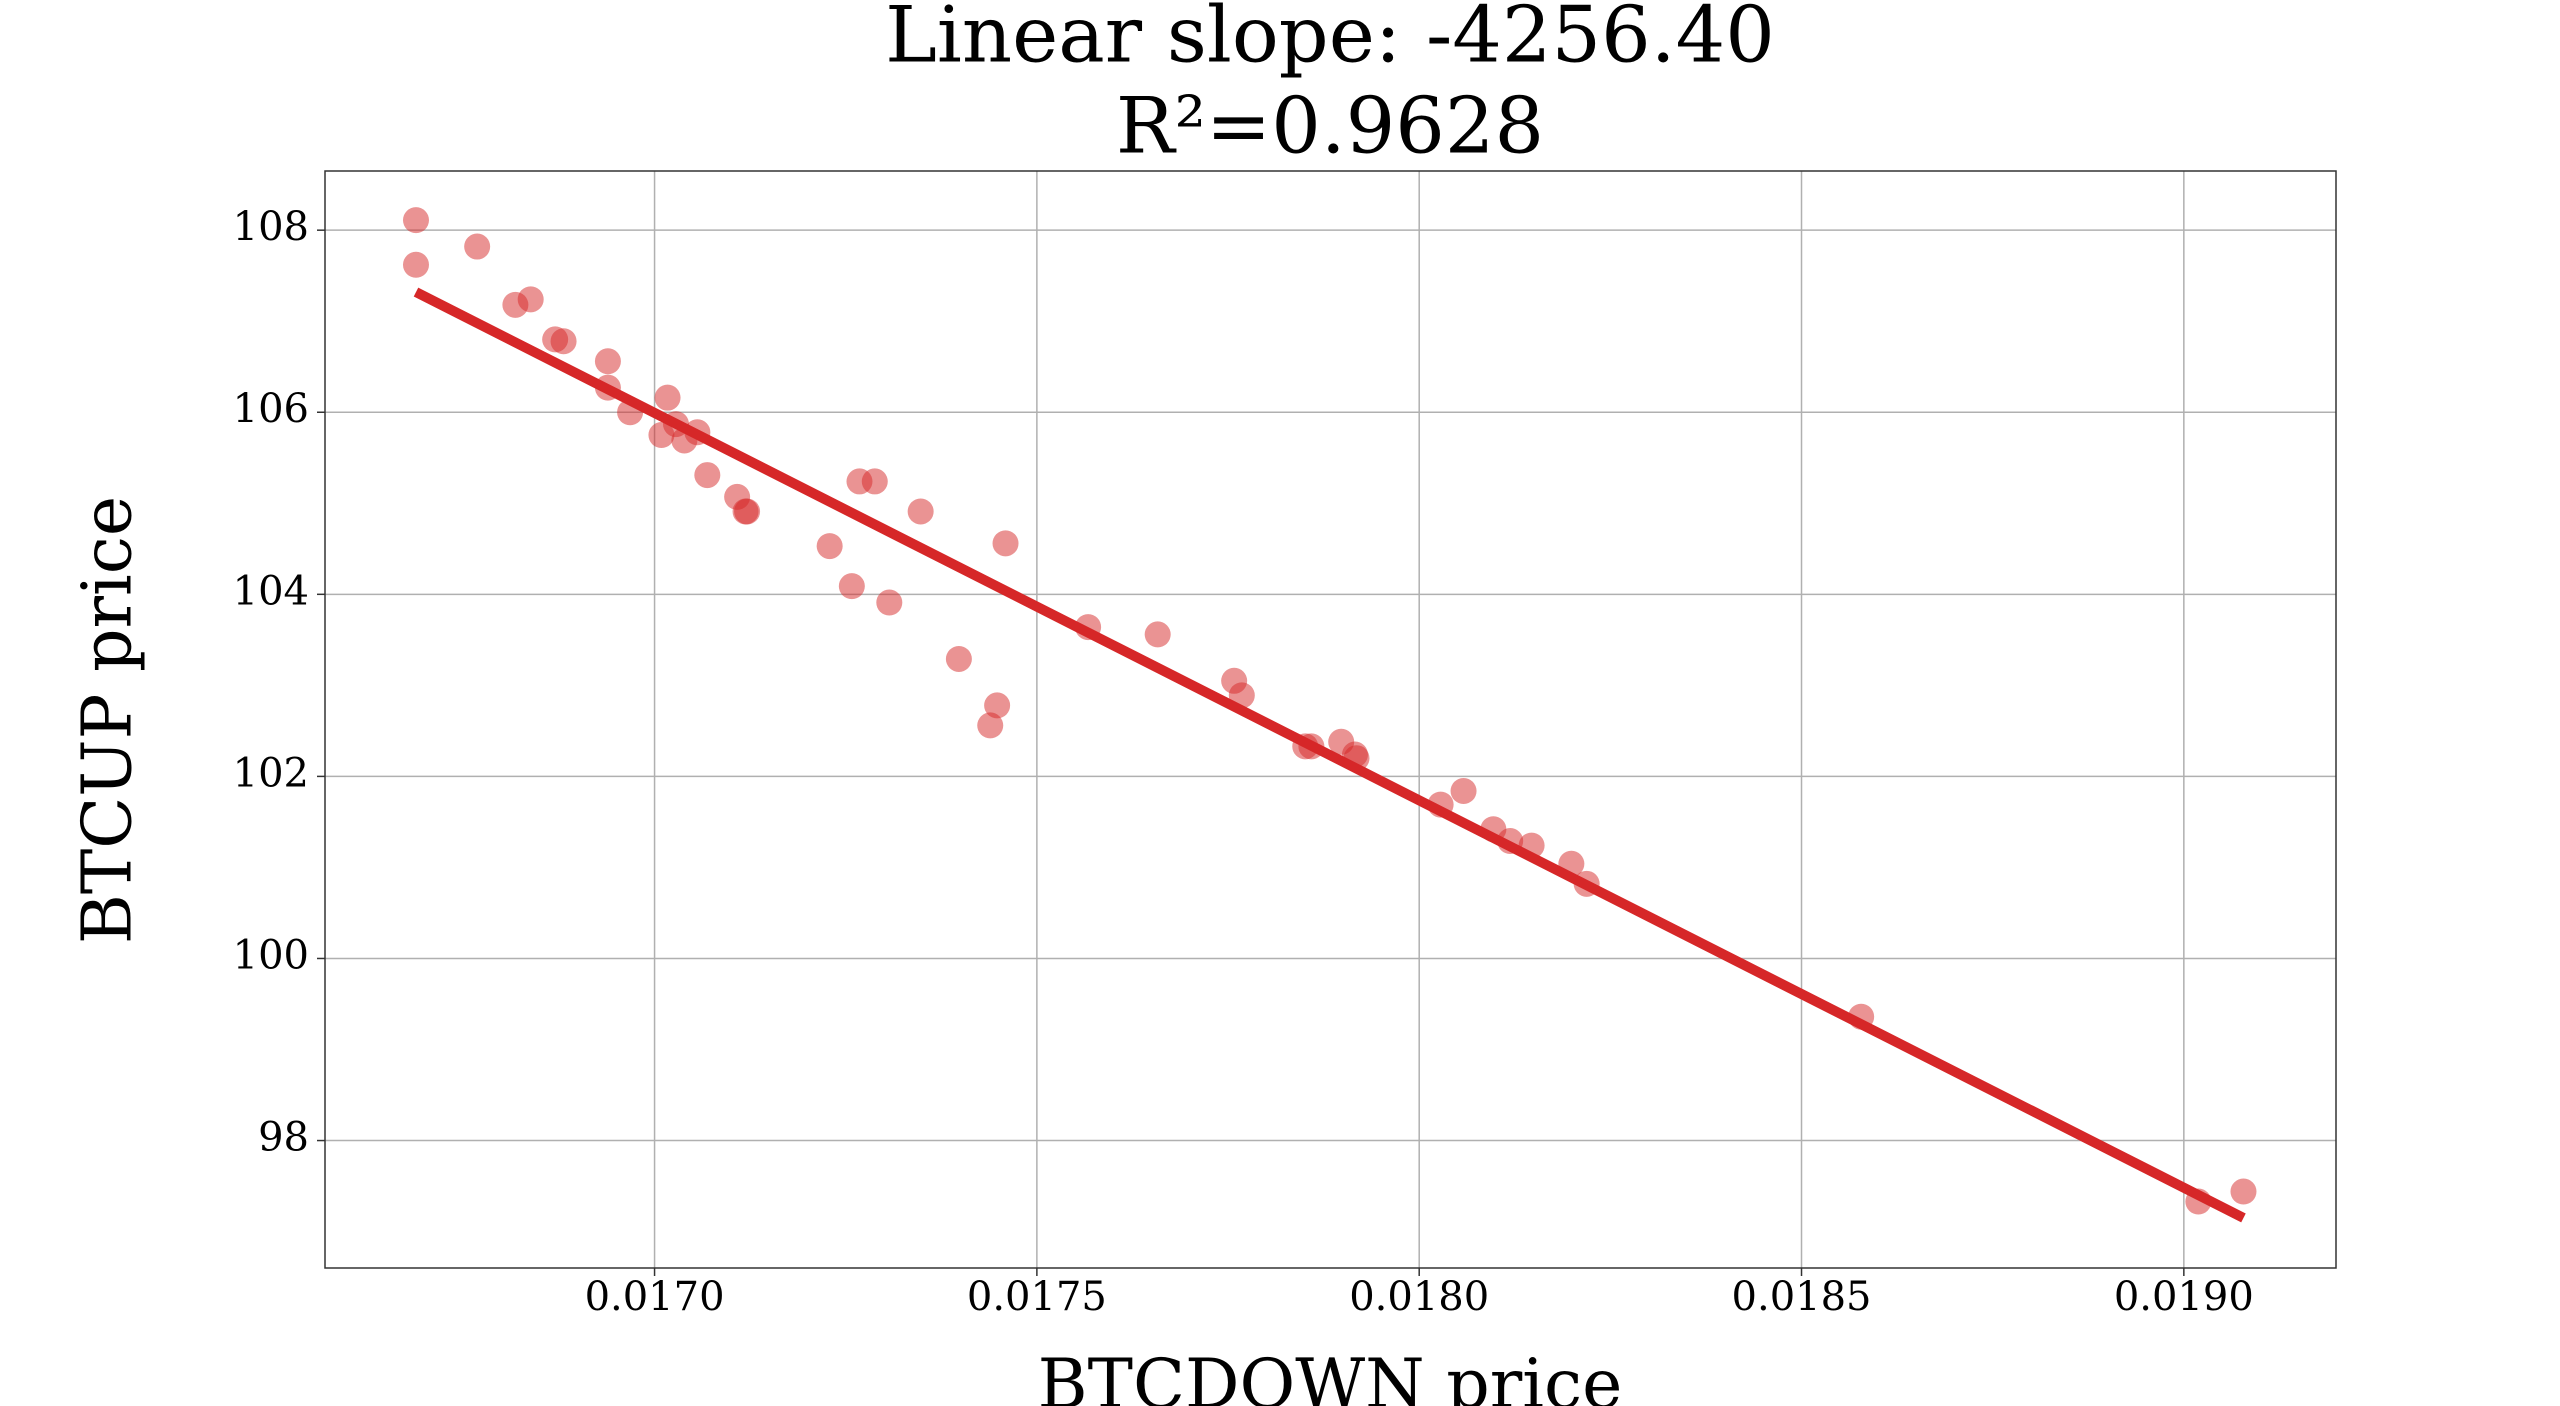 The height and width of the screenshot is (1406, 2560). What do you see at coordinates (271, 409) in the screenshot?
I see `y-tick-label: 106` at bounding box center [271, 409].